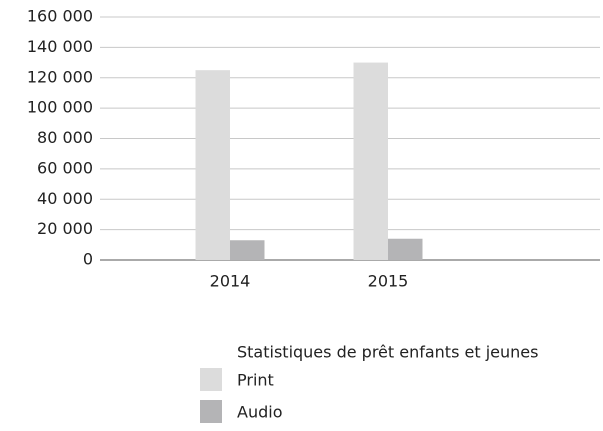 This screenshot has width=603, height=431. I want to click on y-tick-label: 80 000, so click(65, 137).